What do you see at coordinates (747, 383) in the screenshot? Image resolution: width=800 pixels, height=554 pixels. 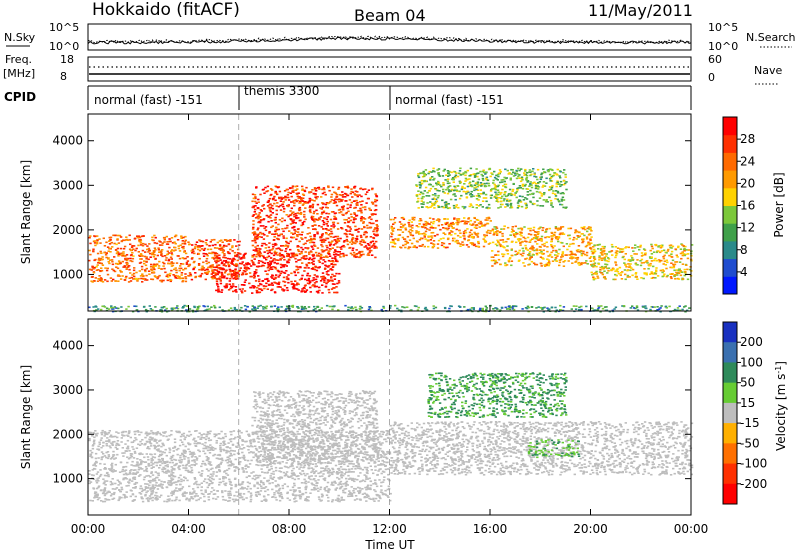 I see `colorbar-tick-50: 50` at bounding box center [747, 383].